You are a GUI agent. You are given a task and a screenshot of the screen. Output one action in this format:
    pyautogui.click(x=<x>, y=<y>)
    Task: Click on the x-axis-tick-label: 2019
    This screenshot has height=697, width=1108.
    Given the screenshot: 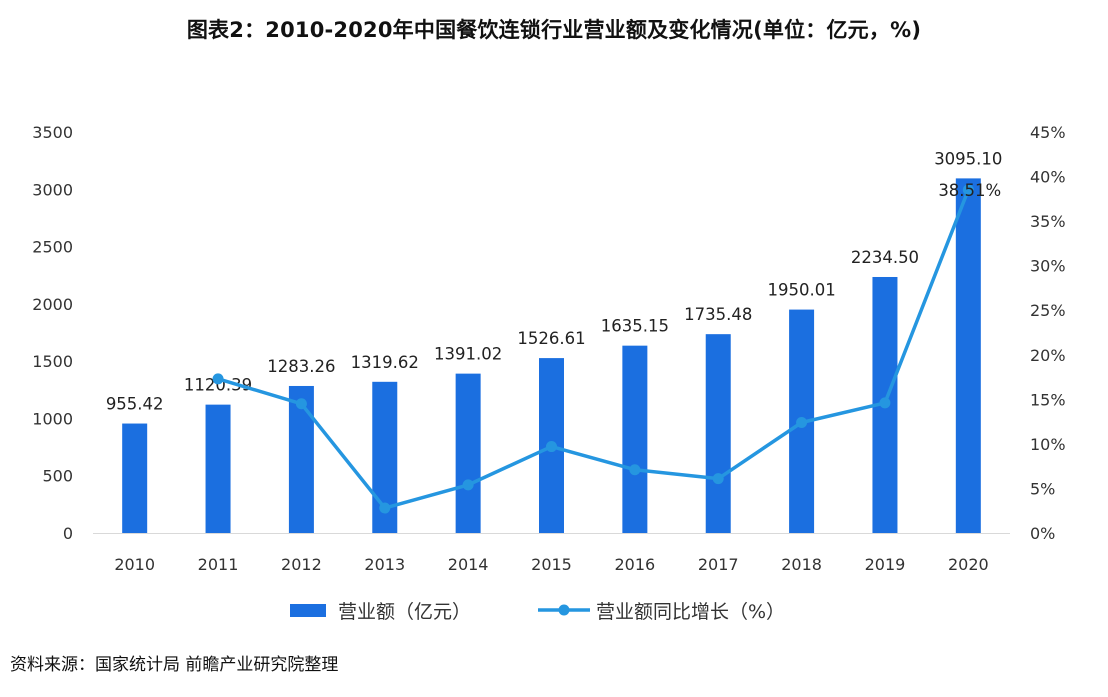 What is the action you would take?
    pyautogui.click(x=885, y=564)
    